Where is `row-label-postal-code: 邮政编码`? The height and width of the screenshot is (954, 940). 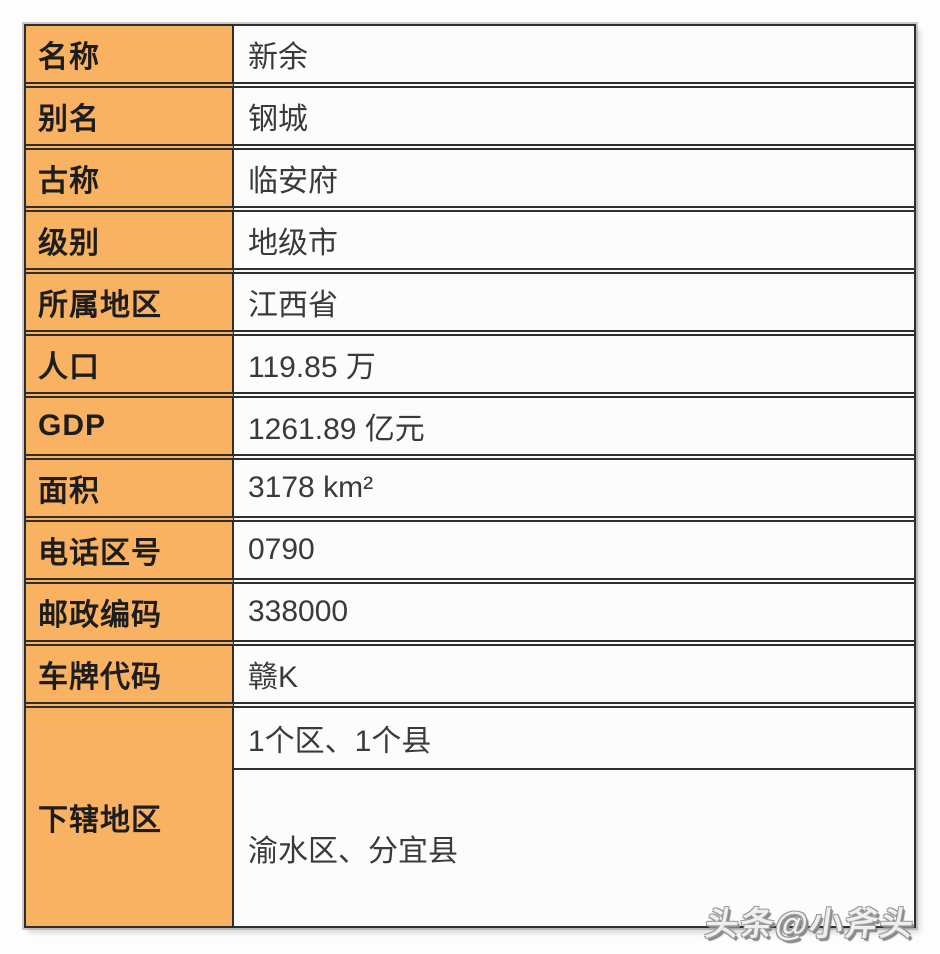 row-label-postal-code: 邮政编码 is located at coordinates (130, 615).